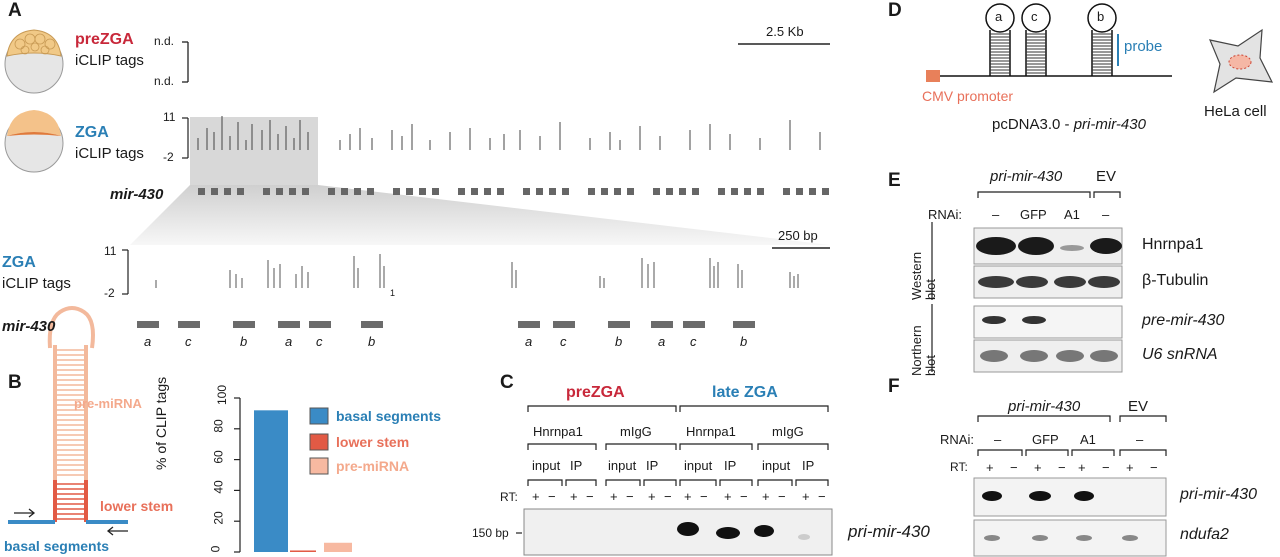 This screenshot has height=557, width=1280. Describe the element at coordinates (1183, 320) in the screenshot. I see `e-band-3: pre-mir-430` at that location.